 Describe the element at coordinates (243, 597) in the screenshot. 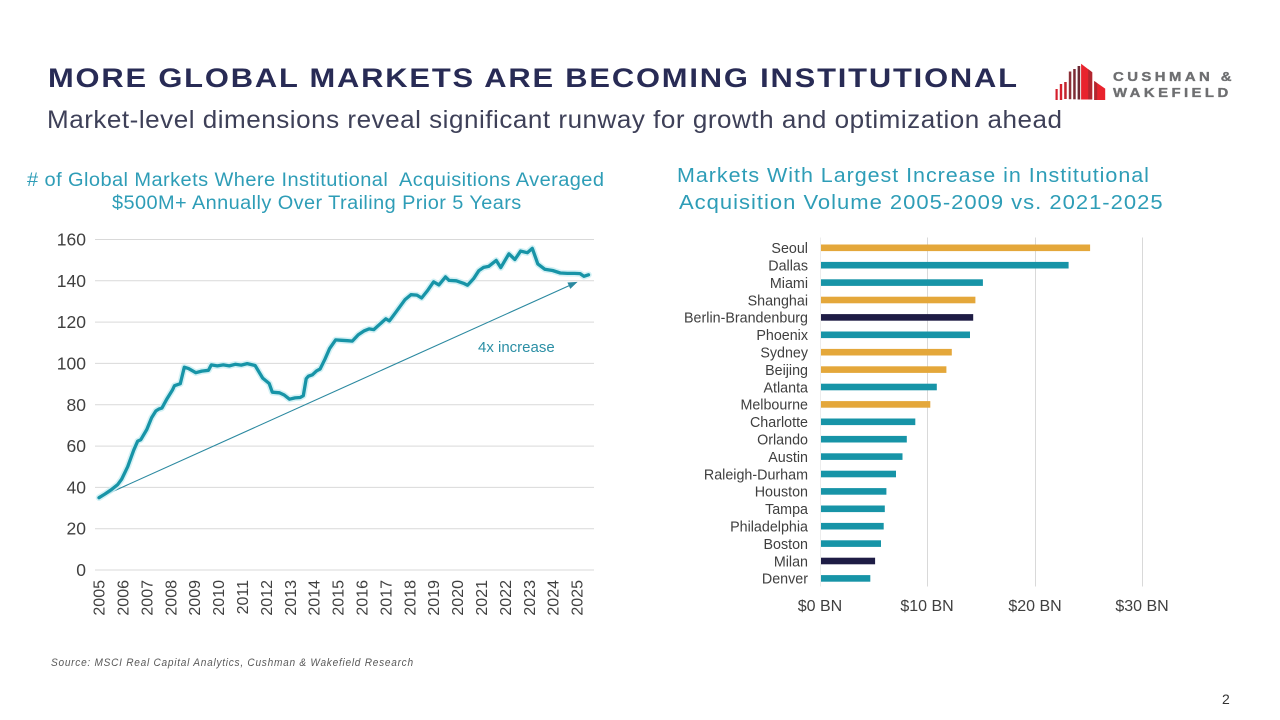

I see `svg-text: 2011` at that location.